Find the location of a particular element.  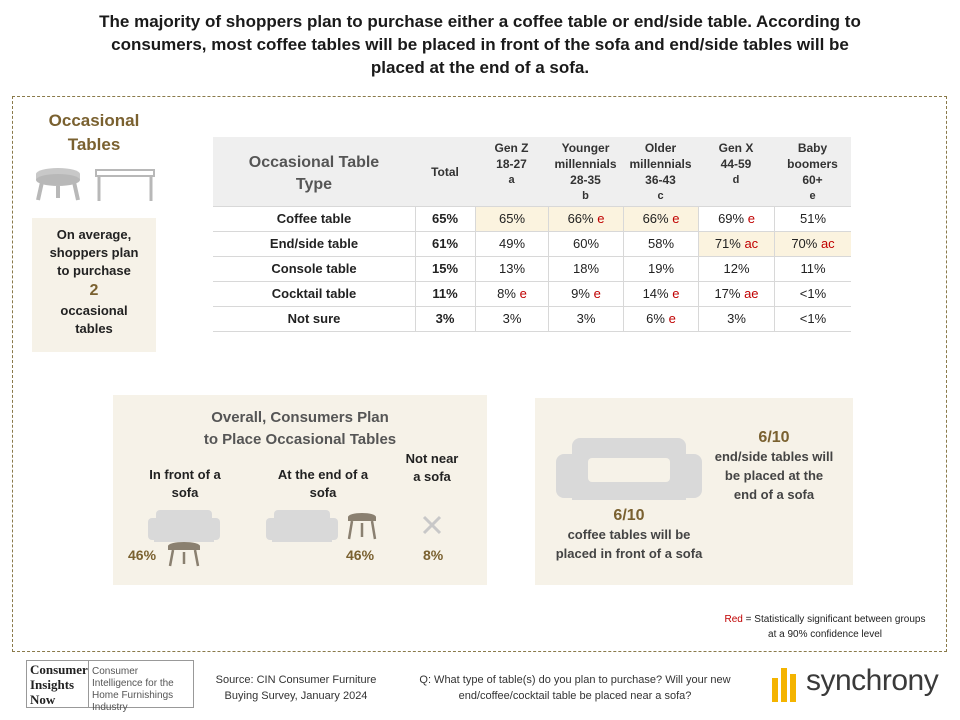

column-header-a: Gen Z 18-27 a is located at coordinates (511, 164).